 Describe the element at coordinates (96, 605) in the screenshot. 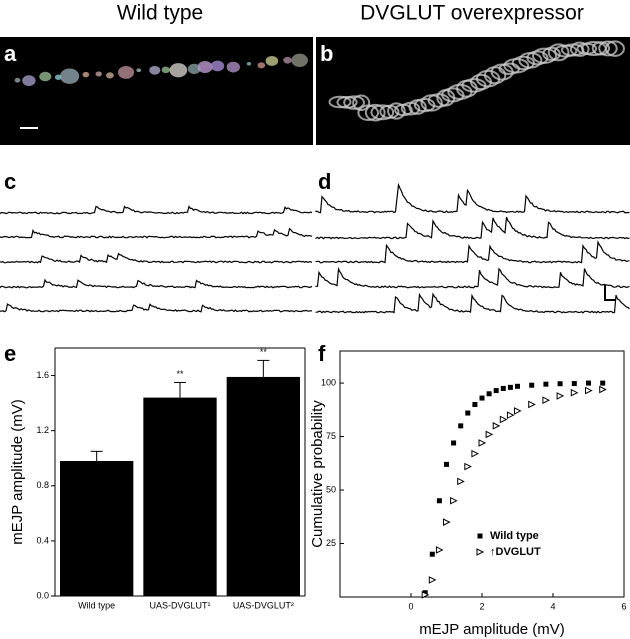

I see `x-tick-label: Wild type` at that location.